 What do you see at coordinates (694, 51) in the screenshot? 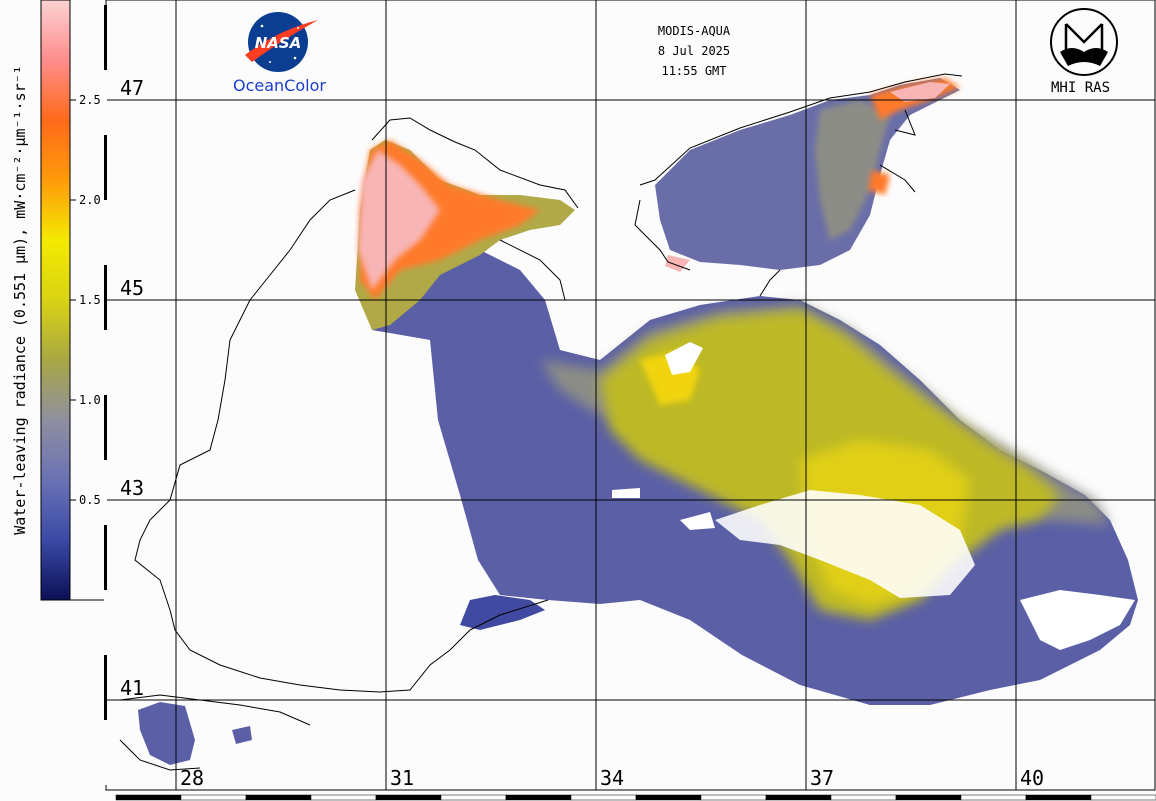
I see `date-label: 8 Jul 2025` at bounding box center [694, 51].